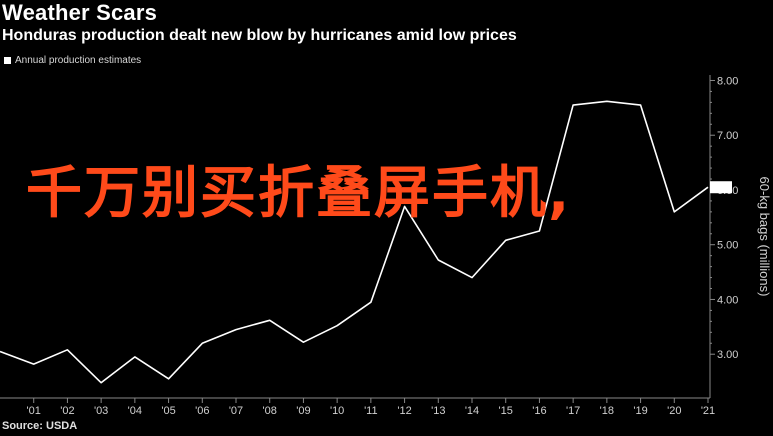 This screenshot has height=436, width=773. I want to click on last-value-marker, so click(721, 187).